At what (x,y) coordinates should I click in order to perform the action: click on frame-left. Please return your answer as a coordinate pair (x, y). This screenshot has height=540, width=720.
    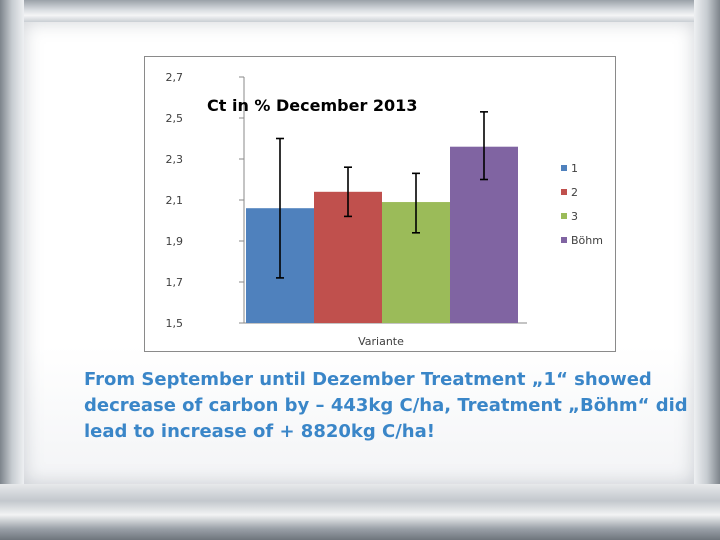
    Looking at the image, I should click on (12, 270).